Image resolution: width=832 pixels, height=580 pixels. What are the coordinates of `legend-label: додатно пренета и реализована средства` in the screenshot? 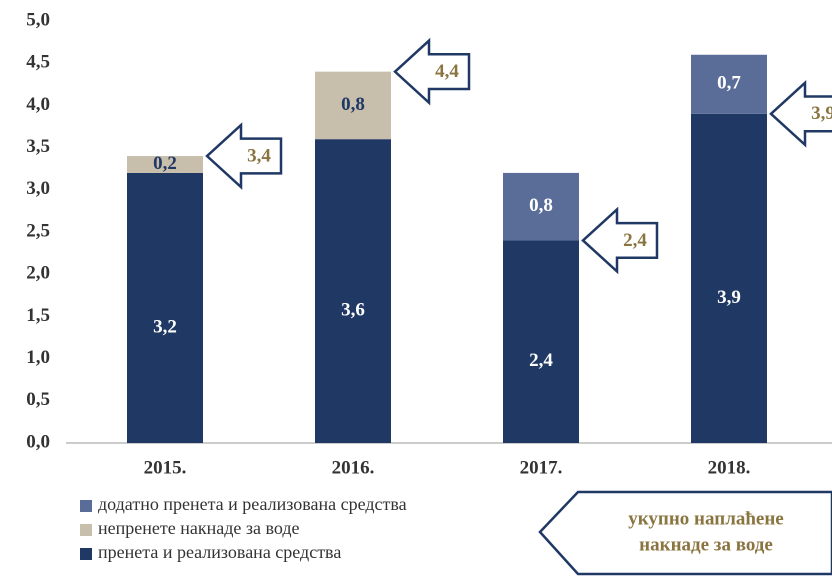 It's located at (252, 504).